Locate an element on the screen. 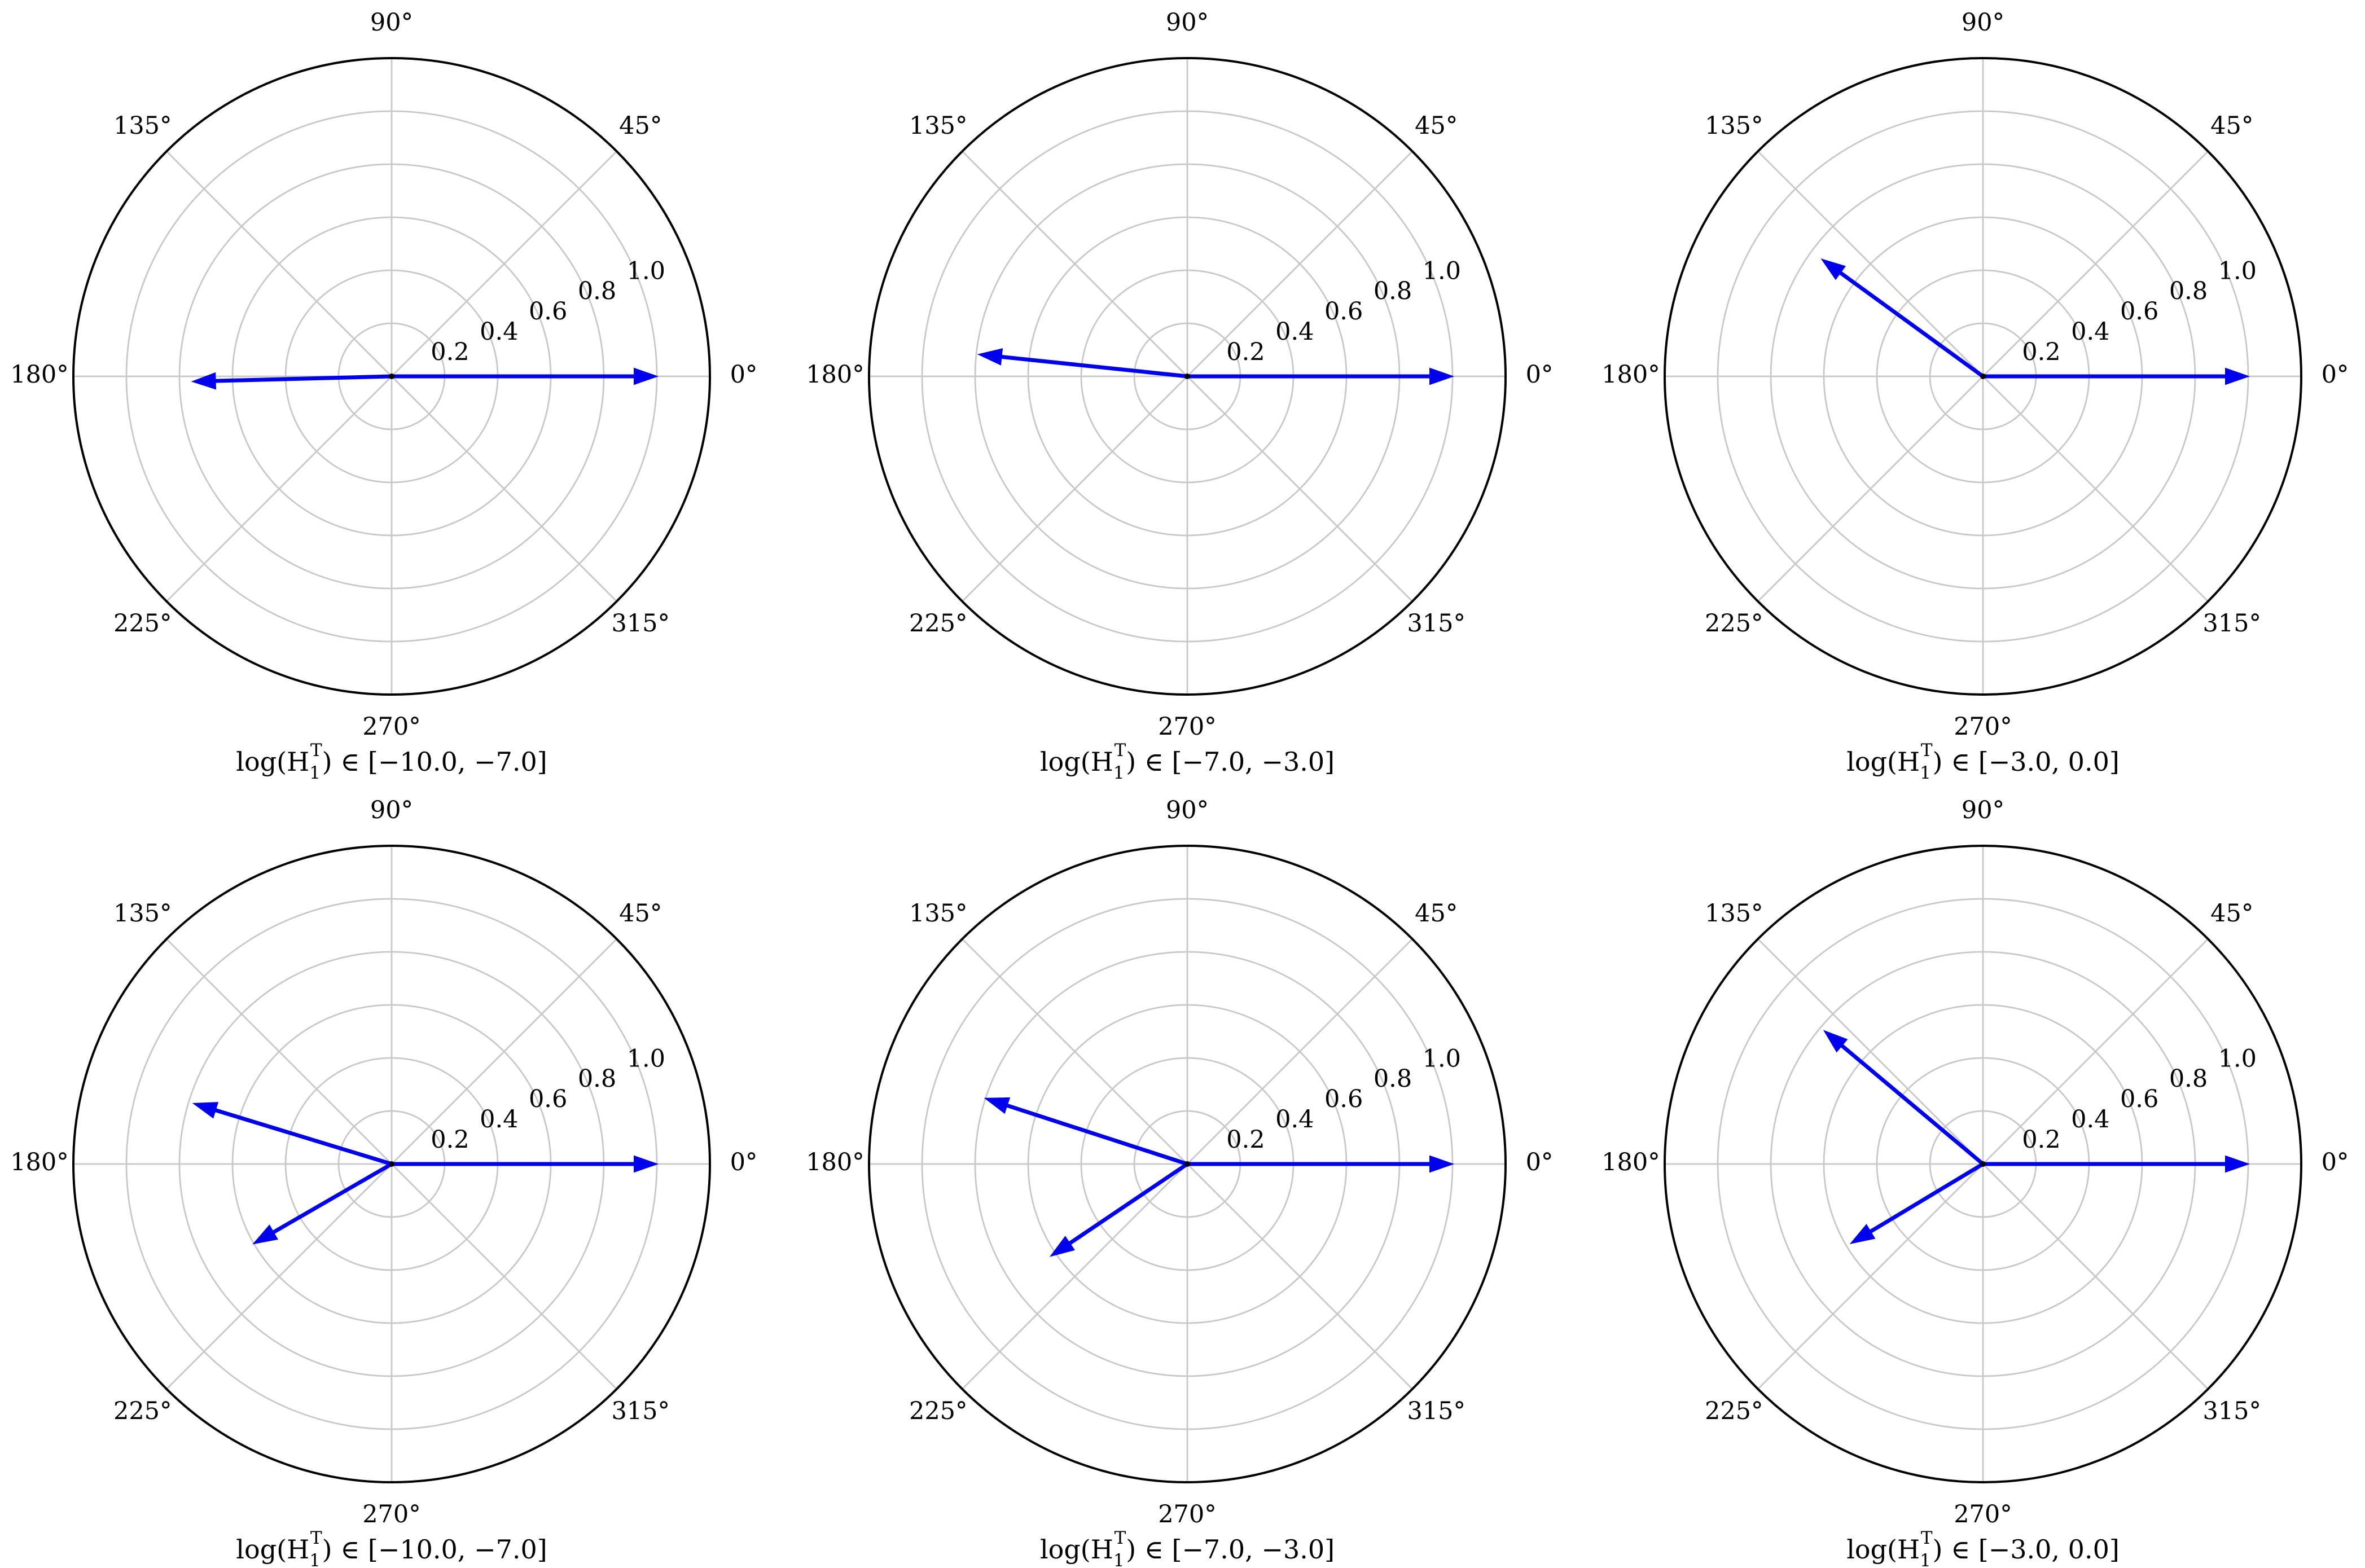 The image size is (2365, 1568). caption-suffix: ) ∈ [−10.0, −7.0] is located at coordinates (434, 1549).